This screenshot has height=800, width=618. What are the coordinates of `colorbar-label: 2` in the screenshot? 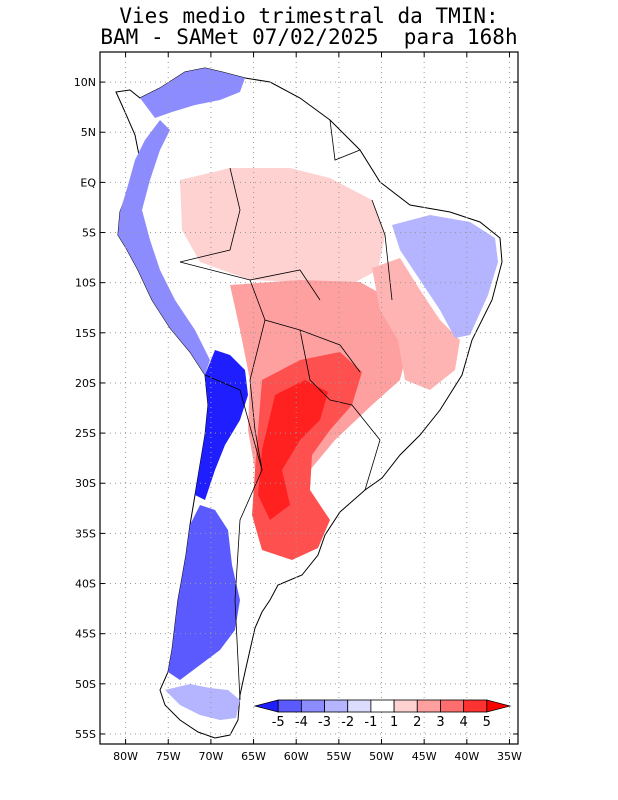 It's located at (417, 722).